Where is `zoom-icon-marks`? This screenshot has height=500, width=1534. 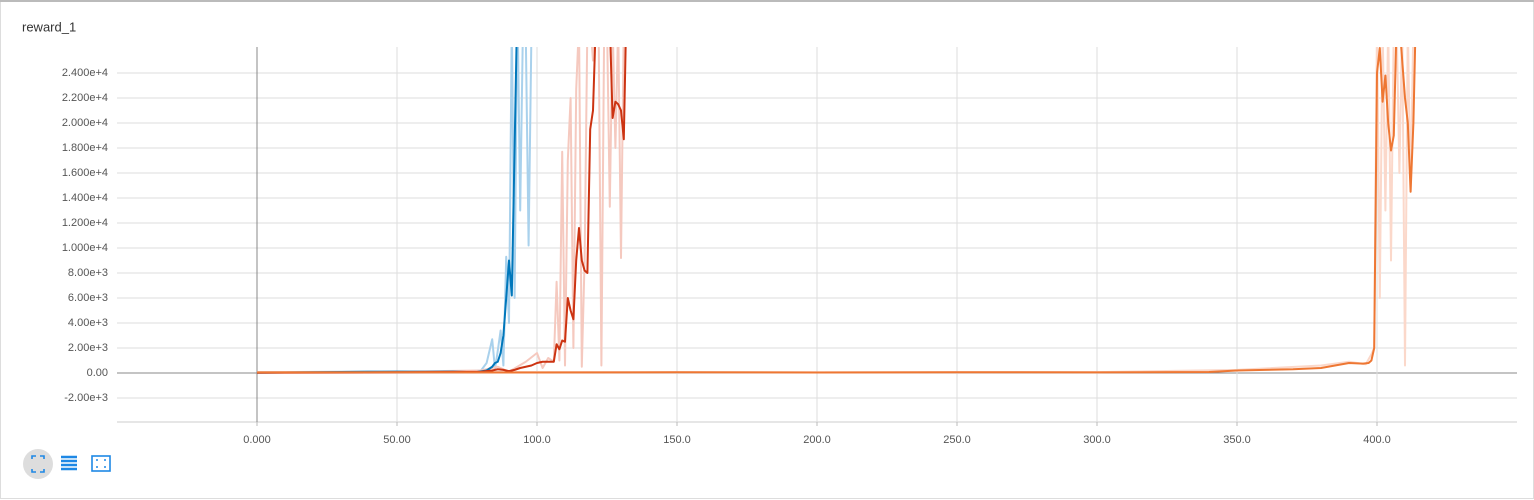
zoom-icon-marks is located at coordinates (101, 463).